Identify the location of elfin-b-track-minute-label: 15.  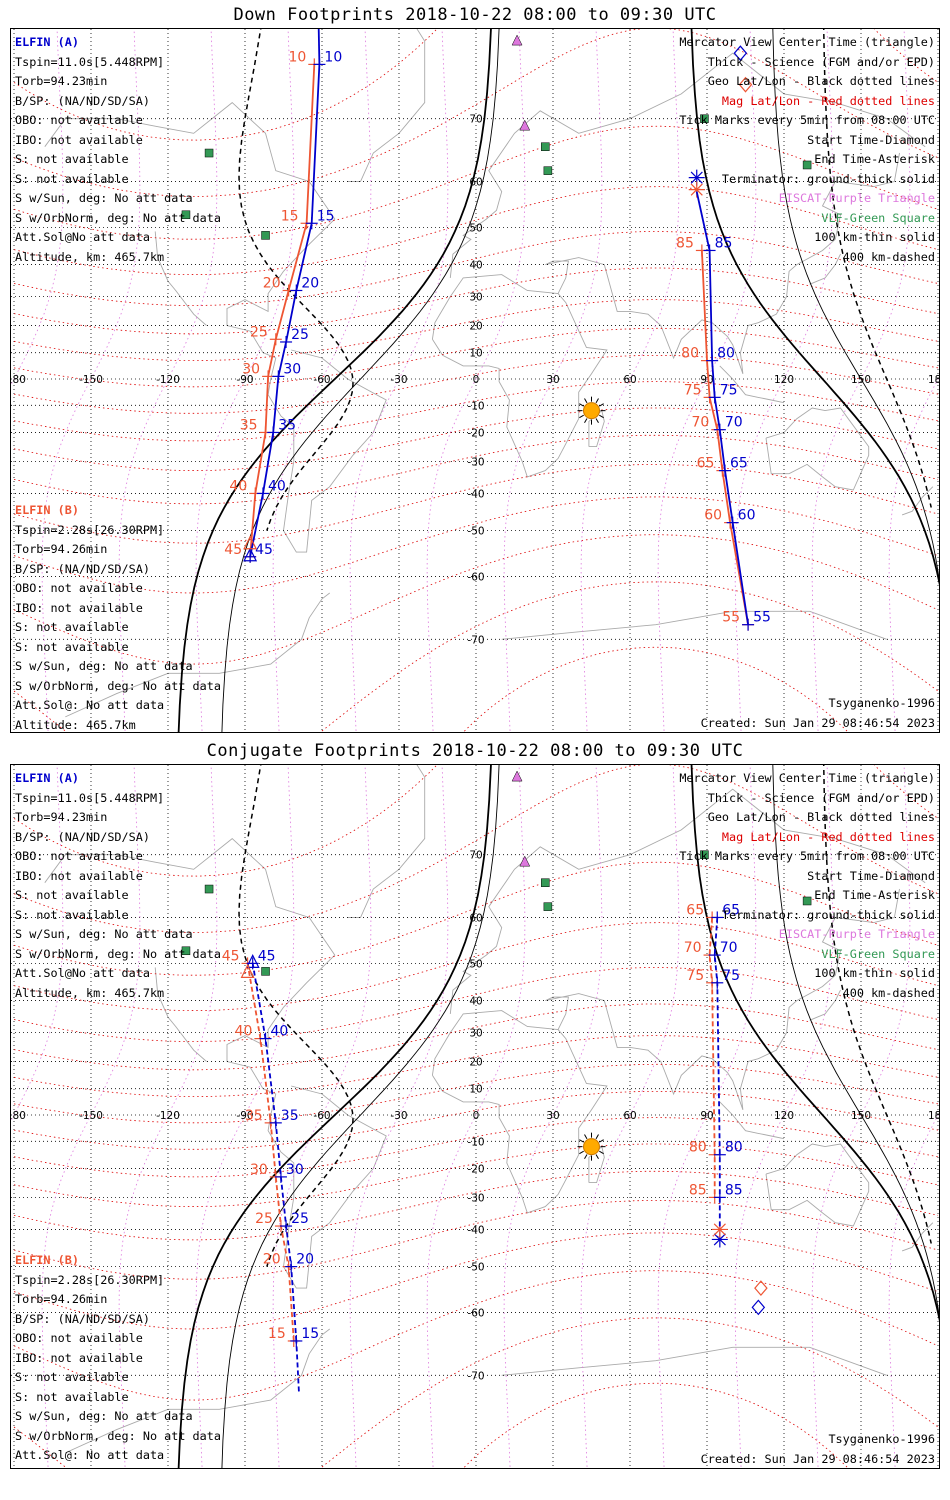
(277, 1334).